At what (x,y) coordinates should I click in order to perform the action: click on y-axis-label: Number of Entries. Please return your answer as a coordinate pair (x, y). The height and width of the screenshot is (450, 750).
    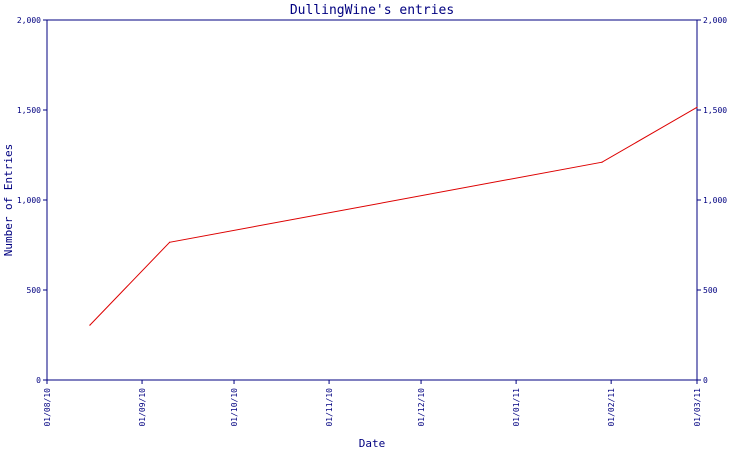
    Looking at the image, I should click on (8, 200).